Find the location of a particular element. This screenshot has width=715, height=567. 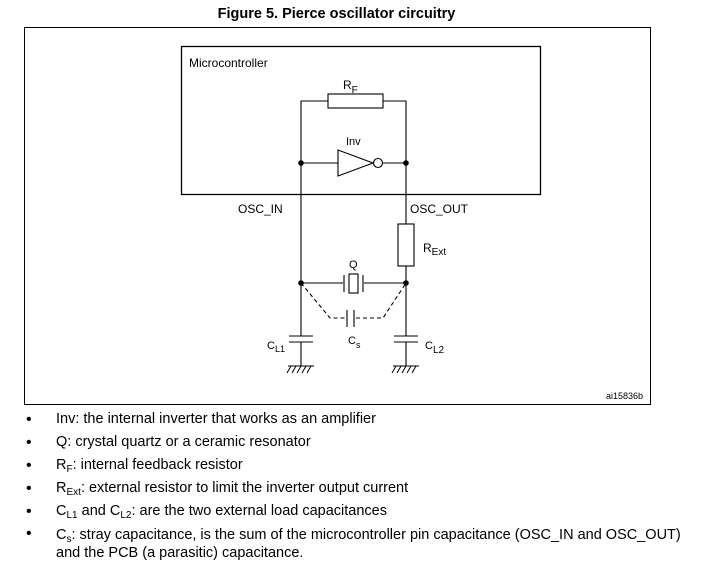

microcontroller-label: Microcontroller is located at coordinates (228, 63).